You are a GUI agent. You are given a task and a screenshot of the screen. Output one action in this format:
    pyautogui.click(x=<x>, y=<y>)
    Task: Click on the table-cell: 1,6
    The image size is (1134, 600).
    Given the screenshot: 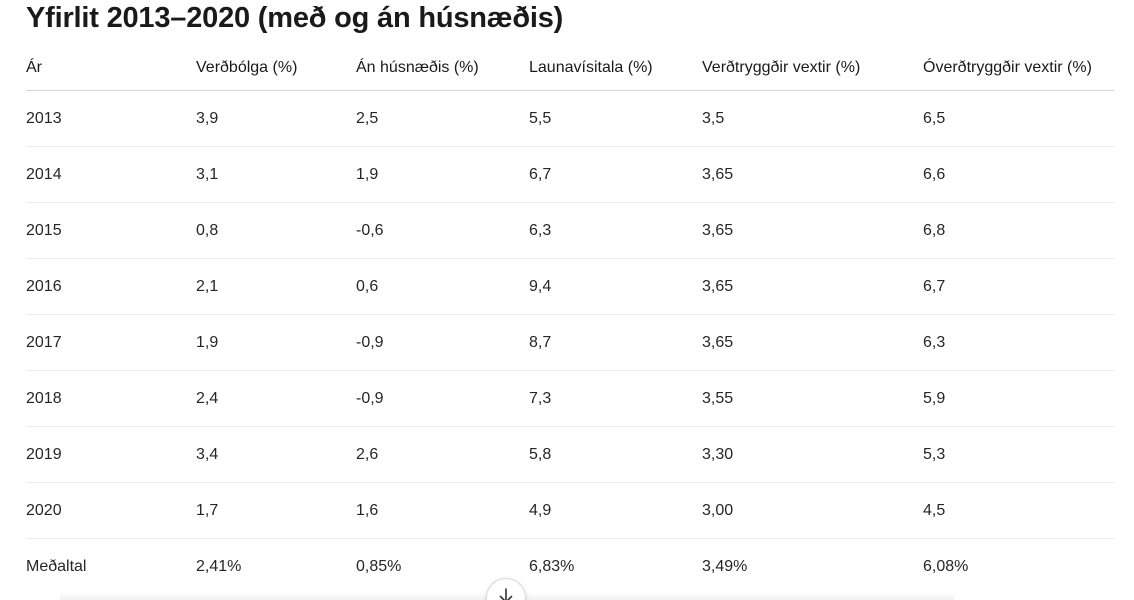 What is the action you would take?
    pyautogui.click(x=442, y=510)
    